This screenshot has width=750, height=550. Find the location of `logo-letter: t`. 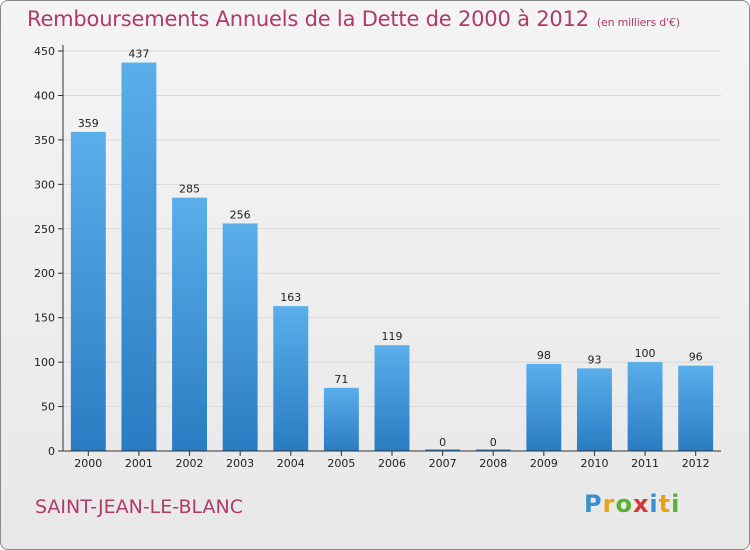

logo-letter: t is located at coordinates (665, 504).